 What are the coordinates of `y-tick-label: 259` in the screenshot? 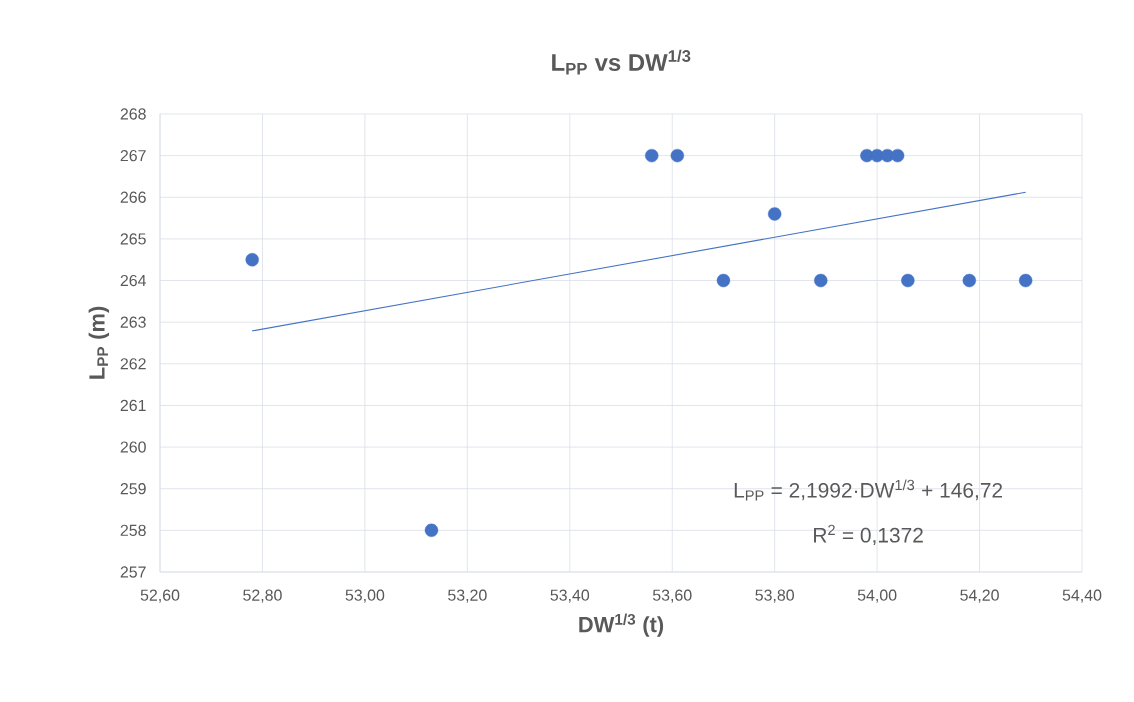 It's located at (133, 489).